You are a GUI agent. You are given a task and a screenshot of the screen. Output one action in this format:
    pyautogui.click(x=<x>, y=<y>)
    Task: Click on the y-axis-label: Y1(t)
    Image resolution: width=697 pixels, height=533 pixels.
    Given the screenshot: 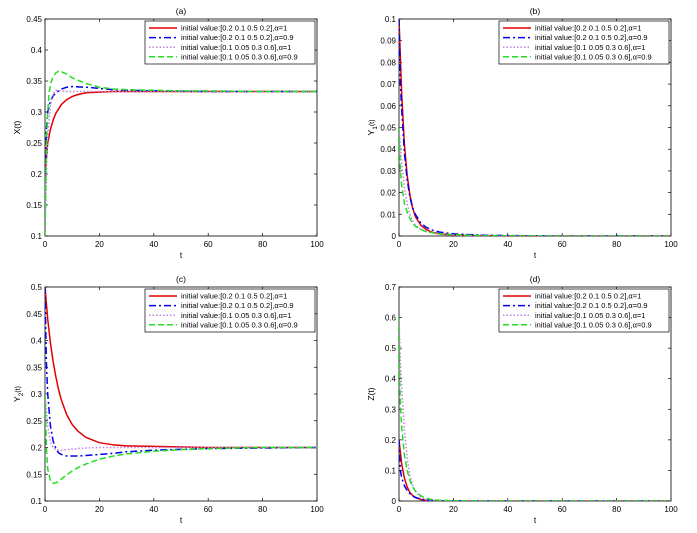 What is the action you would take?
    pyautogui.click(x=372, y=128)
    